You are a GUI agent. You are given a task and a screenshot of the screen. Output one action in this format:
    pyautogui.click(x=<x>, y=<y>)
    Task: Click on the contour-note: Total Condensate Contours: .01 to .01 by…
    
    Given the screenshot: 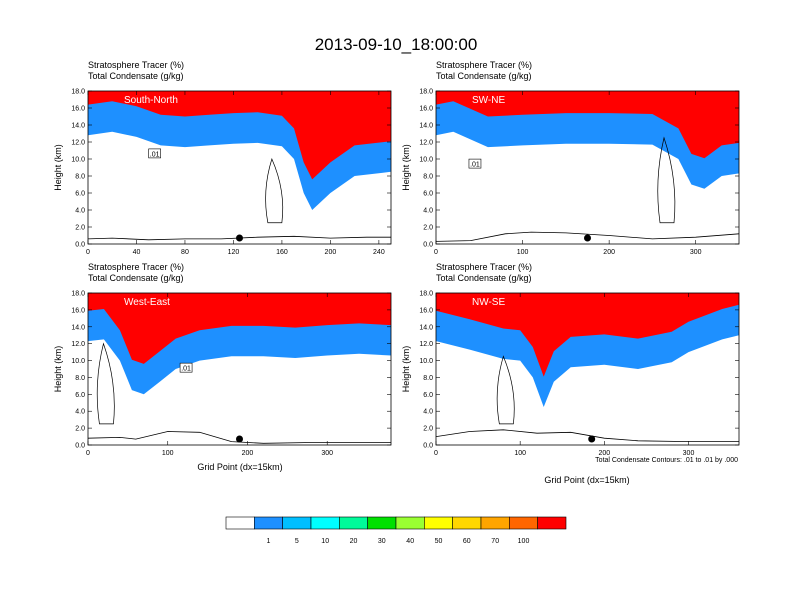 What is the action you would take?
    pyautogui.click(x=666, y=460)
    